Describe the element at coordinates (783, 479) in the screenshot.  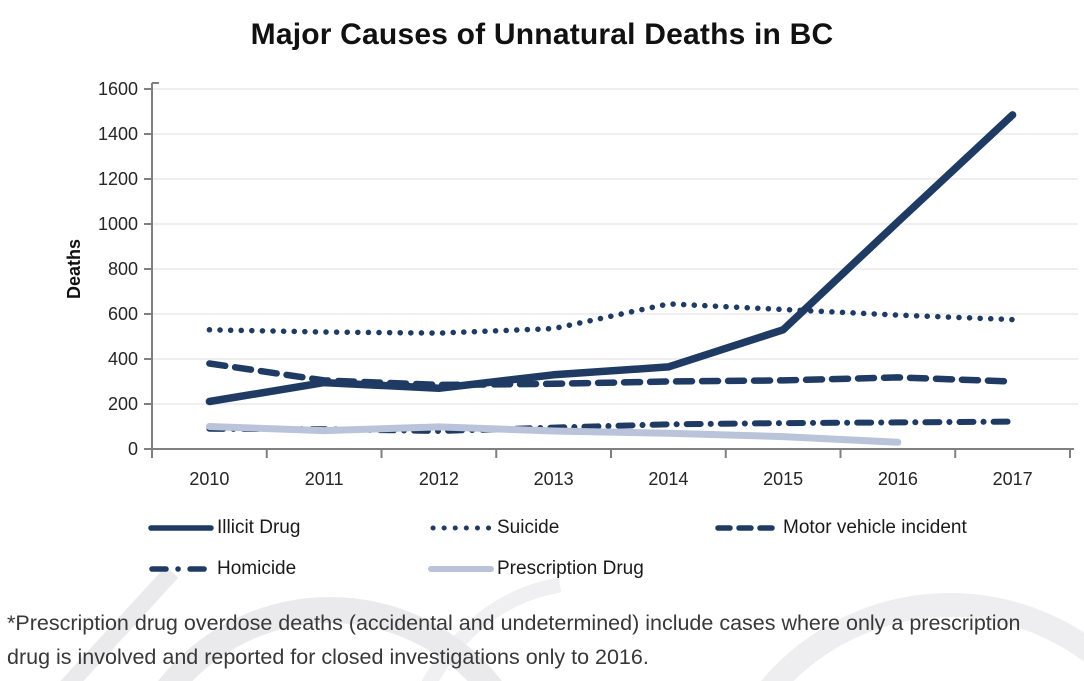
I see `x-tick-label: 2015` at that location.